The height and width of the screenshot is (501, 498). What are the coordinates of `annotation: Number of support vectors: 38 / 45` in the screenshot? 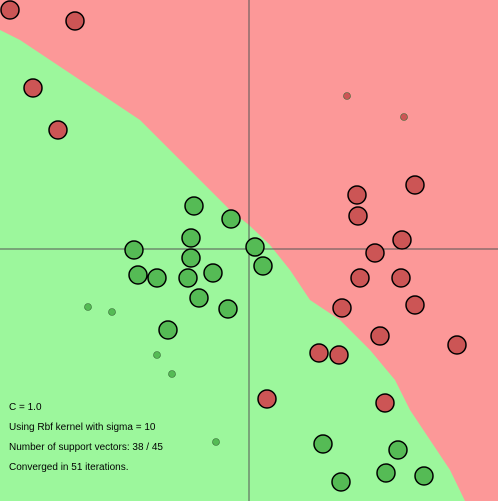 It's located at (86, 447).